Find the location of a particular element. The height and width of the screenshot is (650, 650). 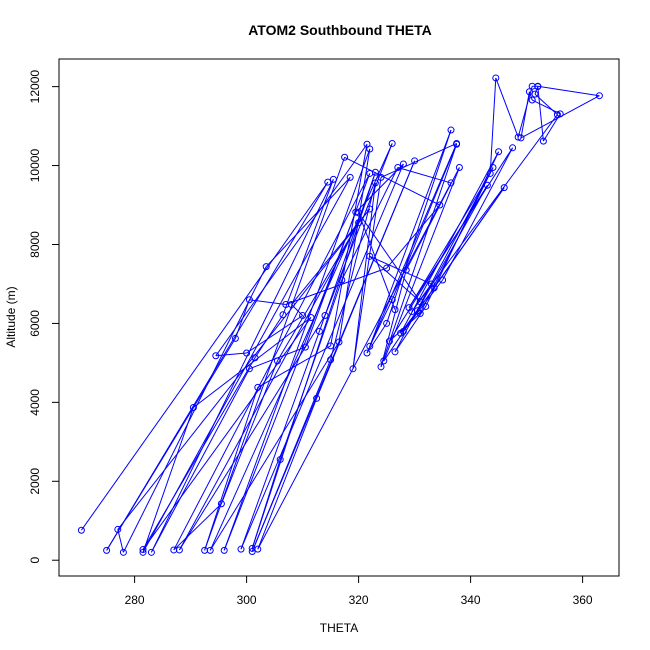

x-tick-label: 360 is located at coordinates (583, 600).